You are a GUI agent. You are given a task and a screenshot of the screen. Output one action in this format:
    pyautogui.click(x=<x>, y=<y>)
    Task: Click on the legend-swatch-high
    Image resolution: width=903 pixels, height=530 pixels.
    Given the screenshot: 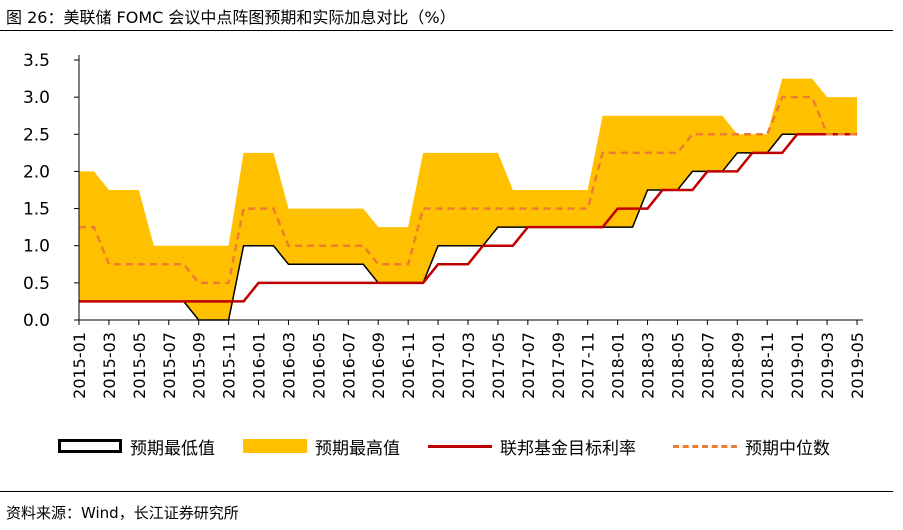 What is the action you would take?
    pyautogui.click(x=275, y=446)
    